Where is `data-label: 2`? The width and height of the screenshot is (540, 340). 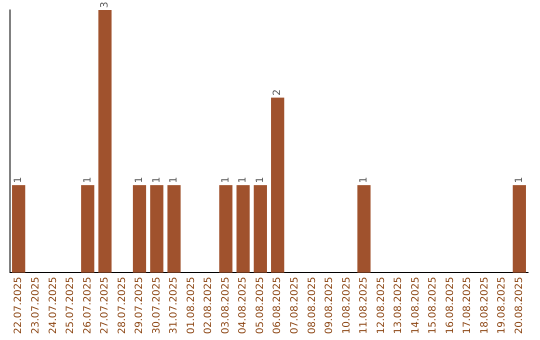
data-label: 2 is located at coordinates (278, 92).